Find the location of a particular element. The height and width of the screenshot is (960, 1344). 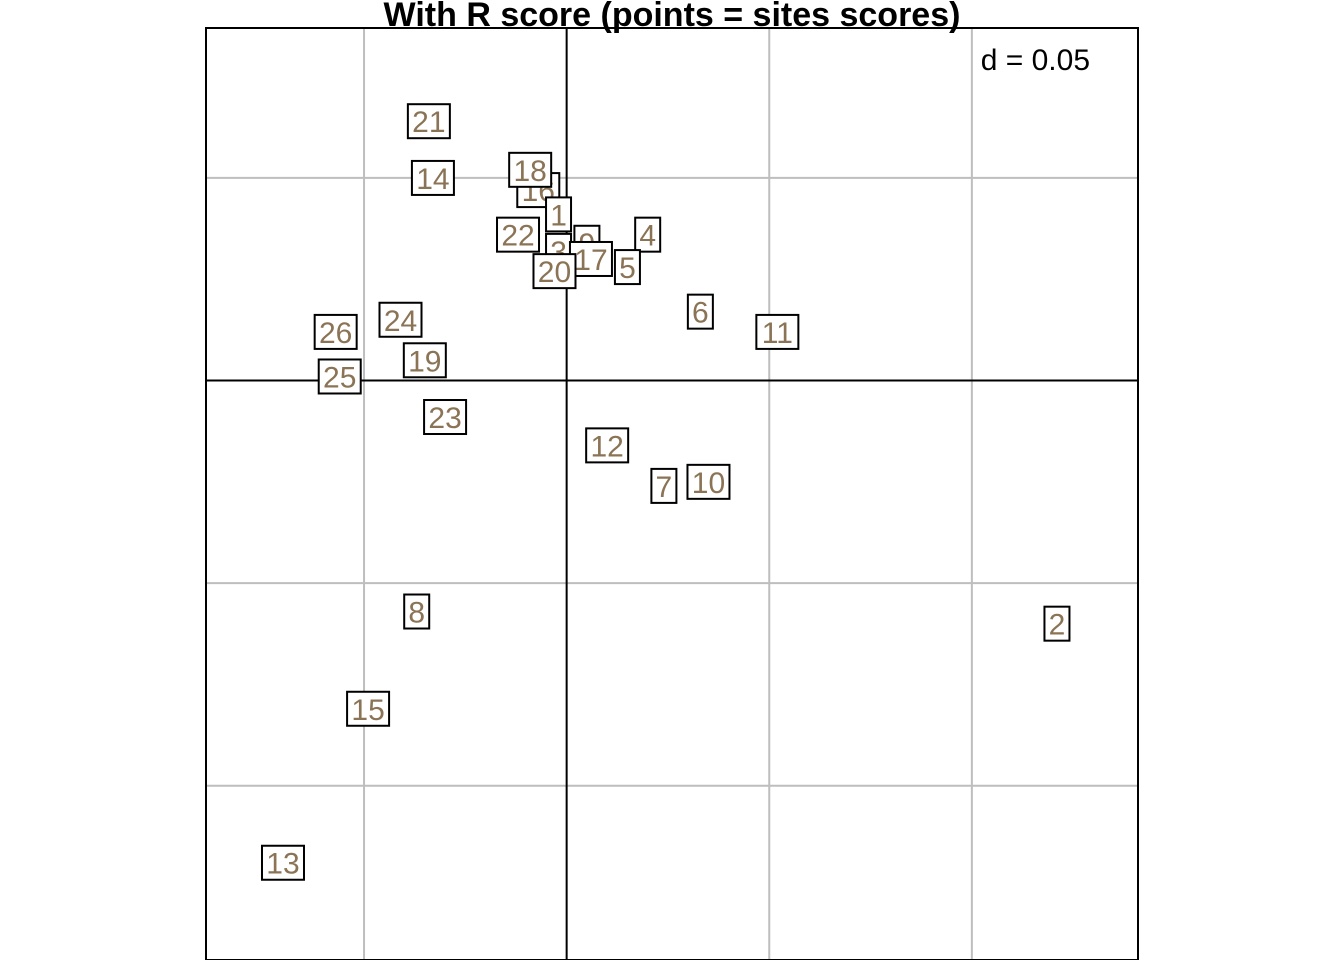

site-label-text: 19 is located at coordinates (424, 361).